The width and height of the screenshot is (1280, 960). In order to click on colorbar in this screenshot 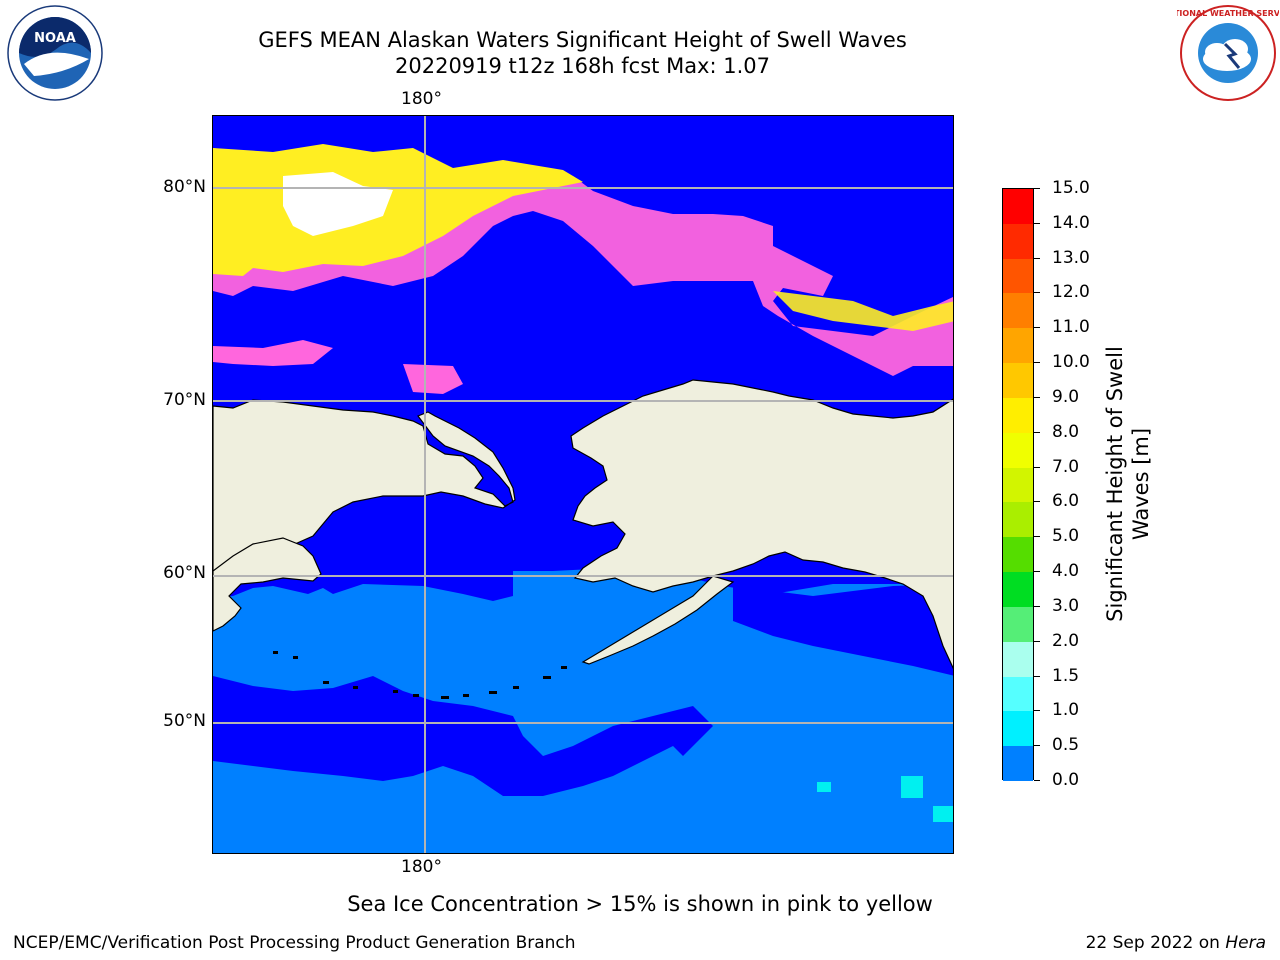, I will do `click(1018, 485)`.